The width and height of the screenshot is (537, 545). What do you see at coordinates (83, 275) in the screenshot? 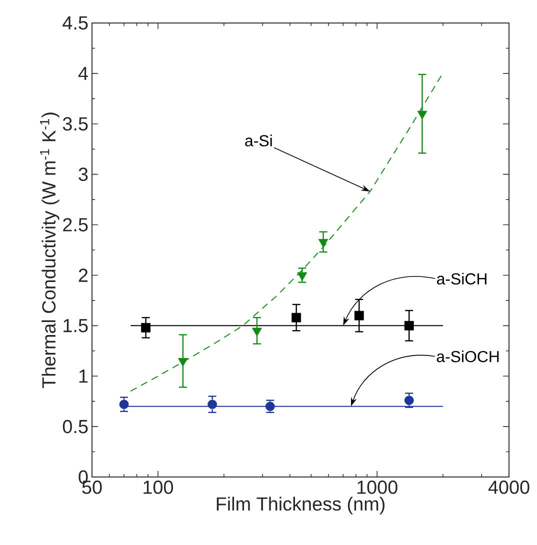
I see `y-tick-label: 2` at bounding box center [83, 275].